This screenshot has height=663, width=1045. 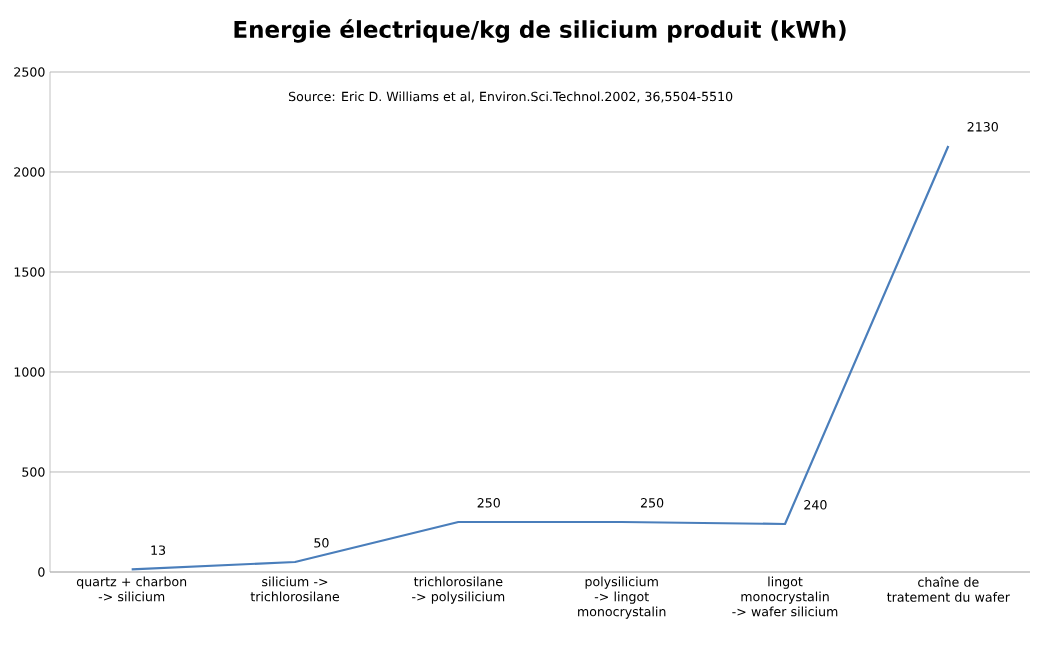 What do you see at coordinates (510, 97) in the screenshot?
I see `annotation: Source: Eric D. Williams et al, Environ.Sci.Technol.2002, 36,5504-5510` at bounding box center [510, 97].